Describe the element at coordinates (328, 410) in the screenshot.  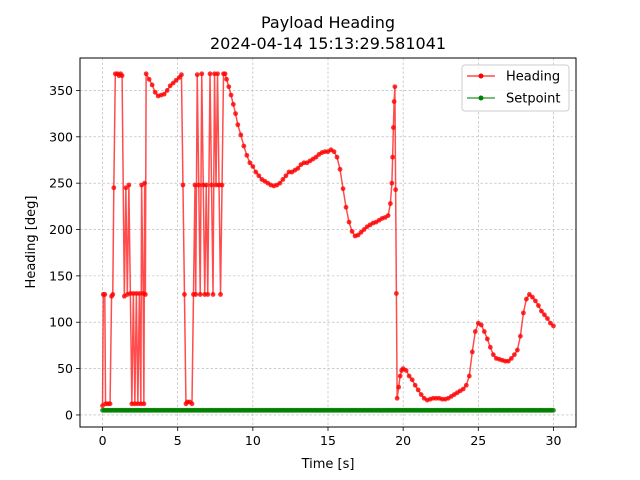
I see `setpoint-series` at that location.